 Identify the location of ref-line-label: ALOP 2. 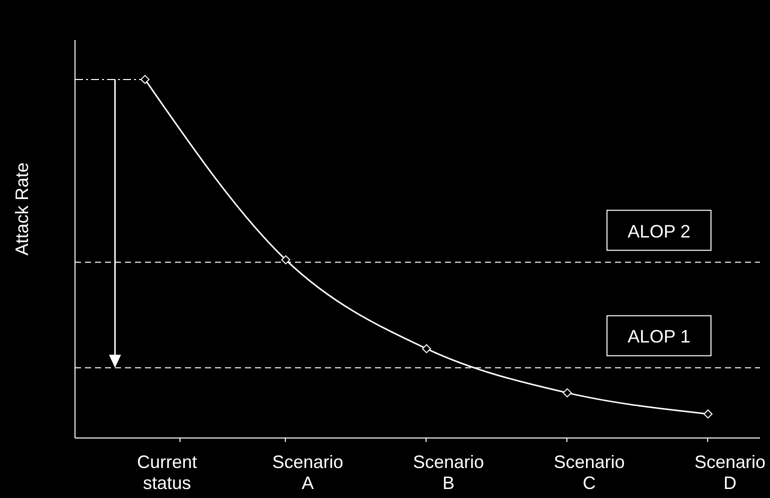
(659, 231).